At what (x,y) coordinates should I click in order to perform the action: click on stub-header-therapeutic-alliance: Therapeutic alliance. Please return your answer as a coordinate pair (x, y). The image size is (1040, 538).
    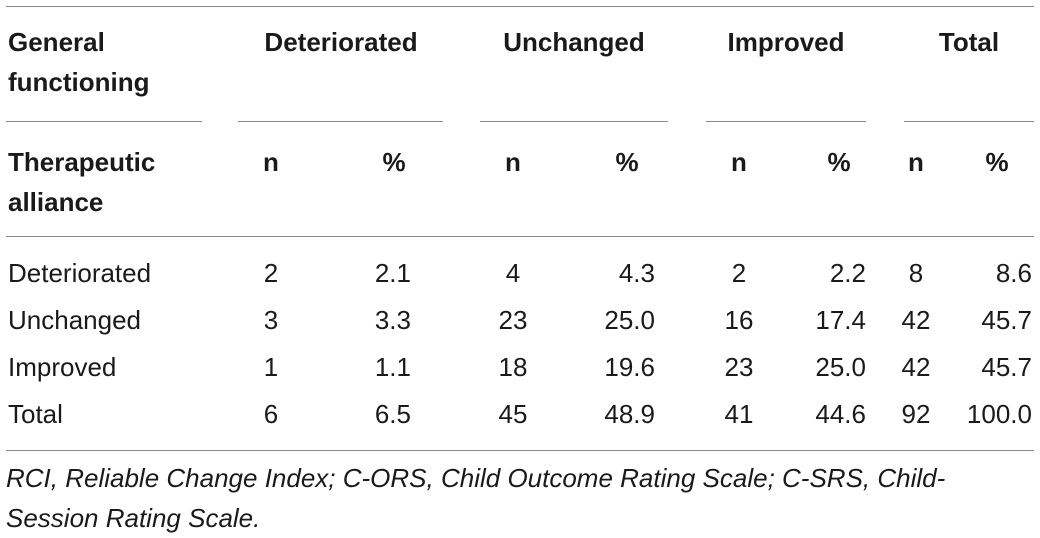
    Looking at the image, I should click on (108, 182).